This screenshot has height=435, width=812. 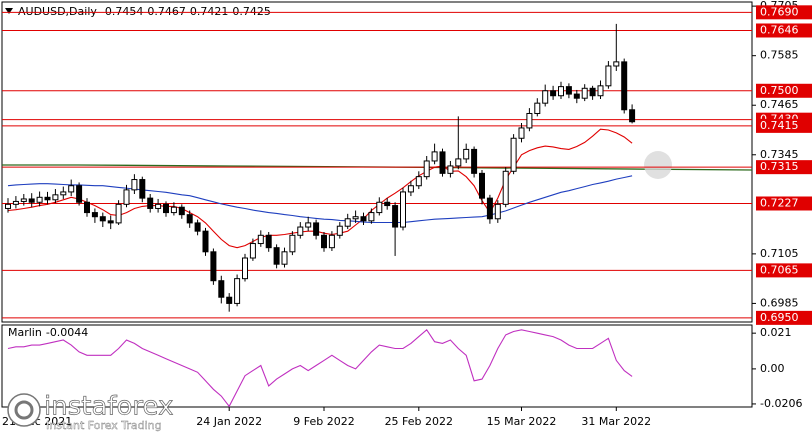 What do you see at coordinates (209, 11) in the screenshot?
I see `last-low: 0.7421` at bounding box center [209, 11].